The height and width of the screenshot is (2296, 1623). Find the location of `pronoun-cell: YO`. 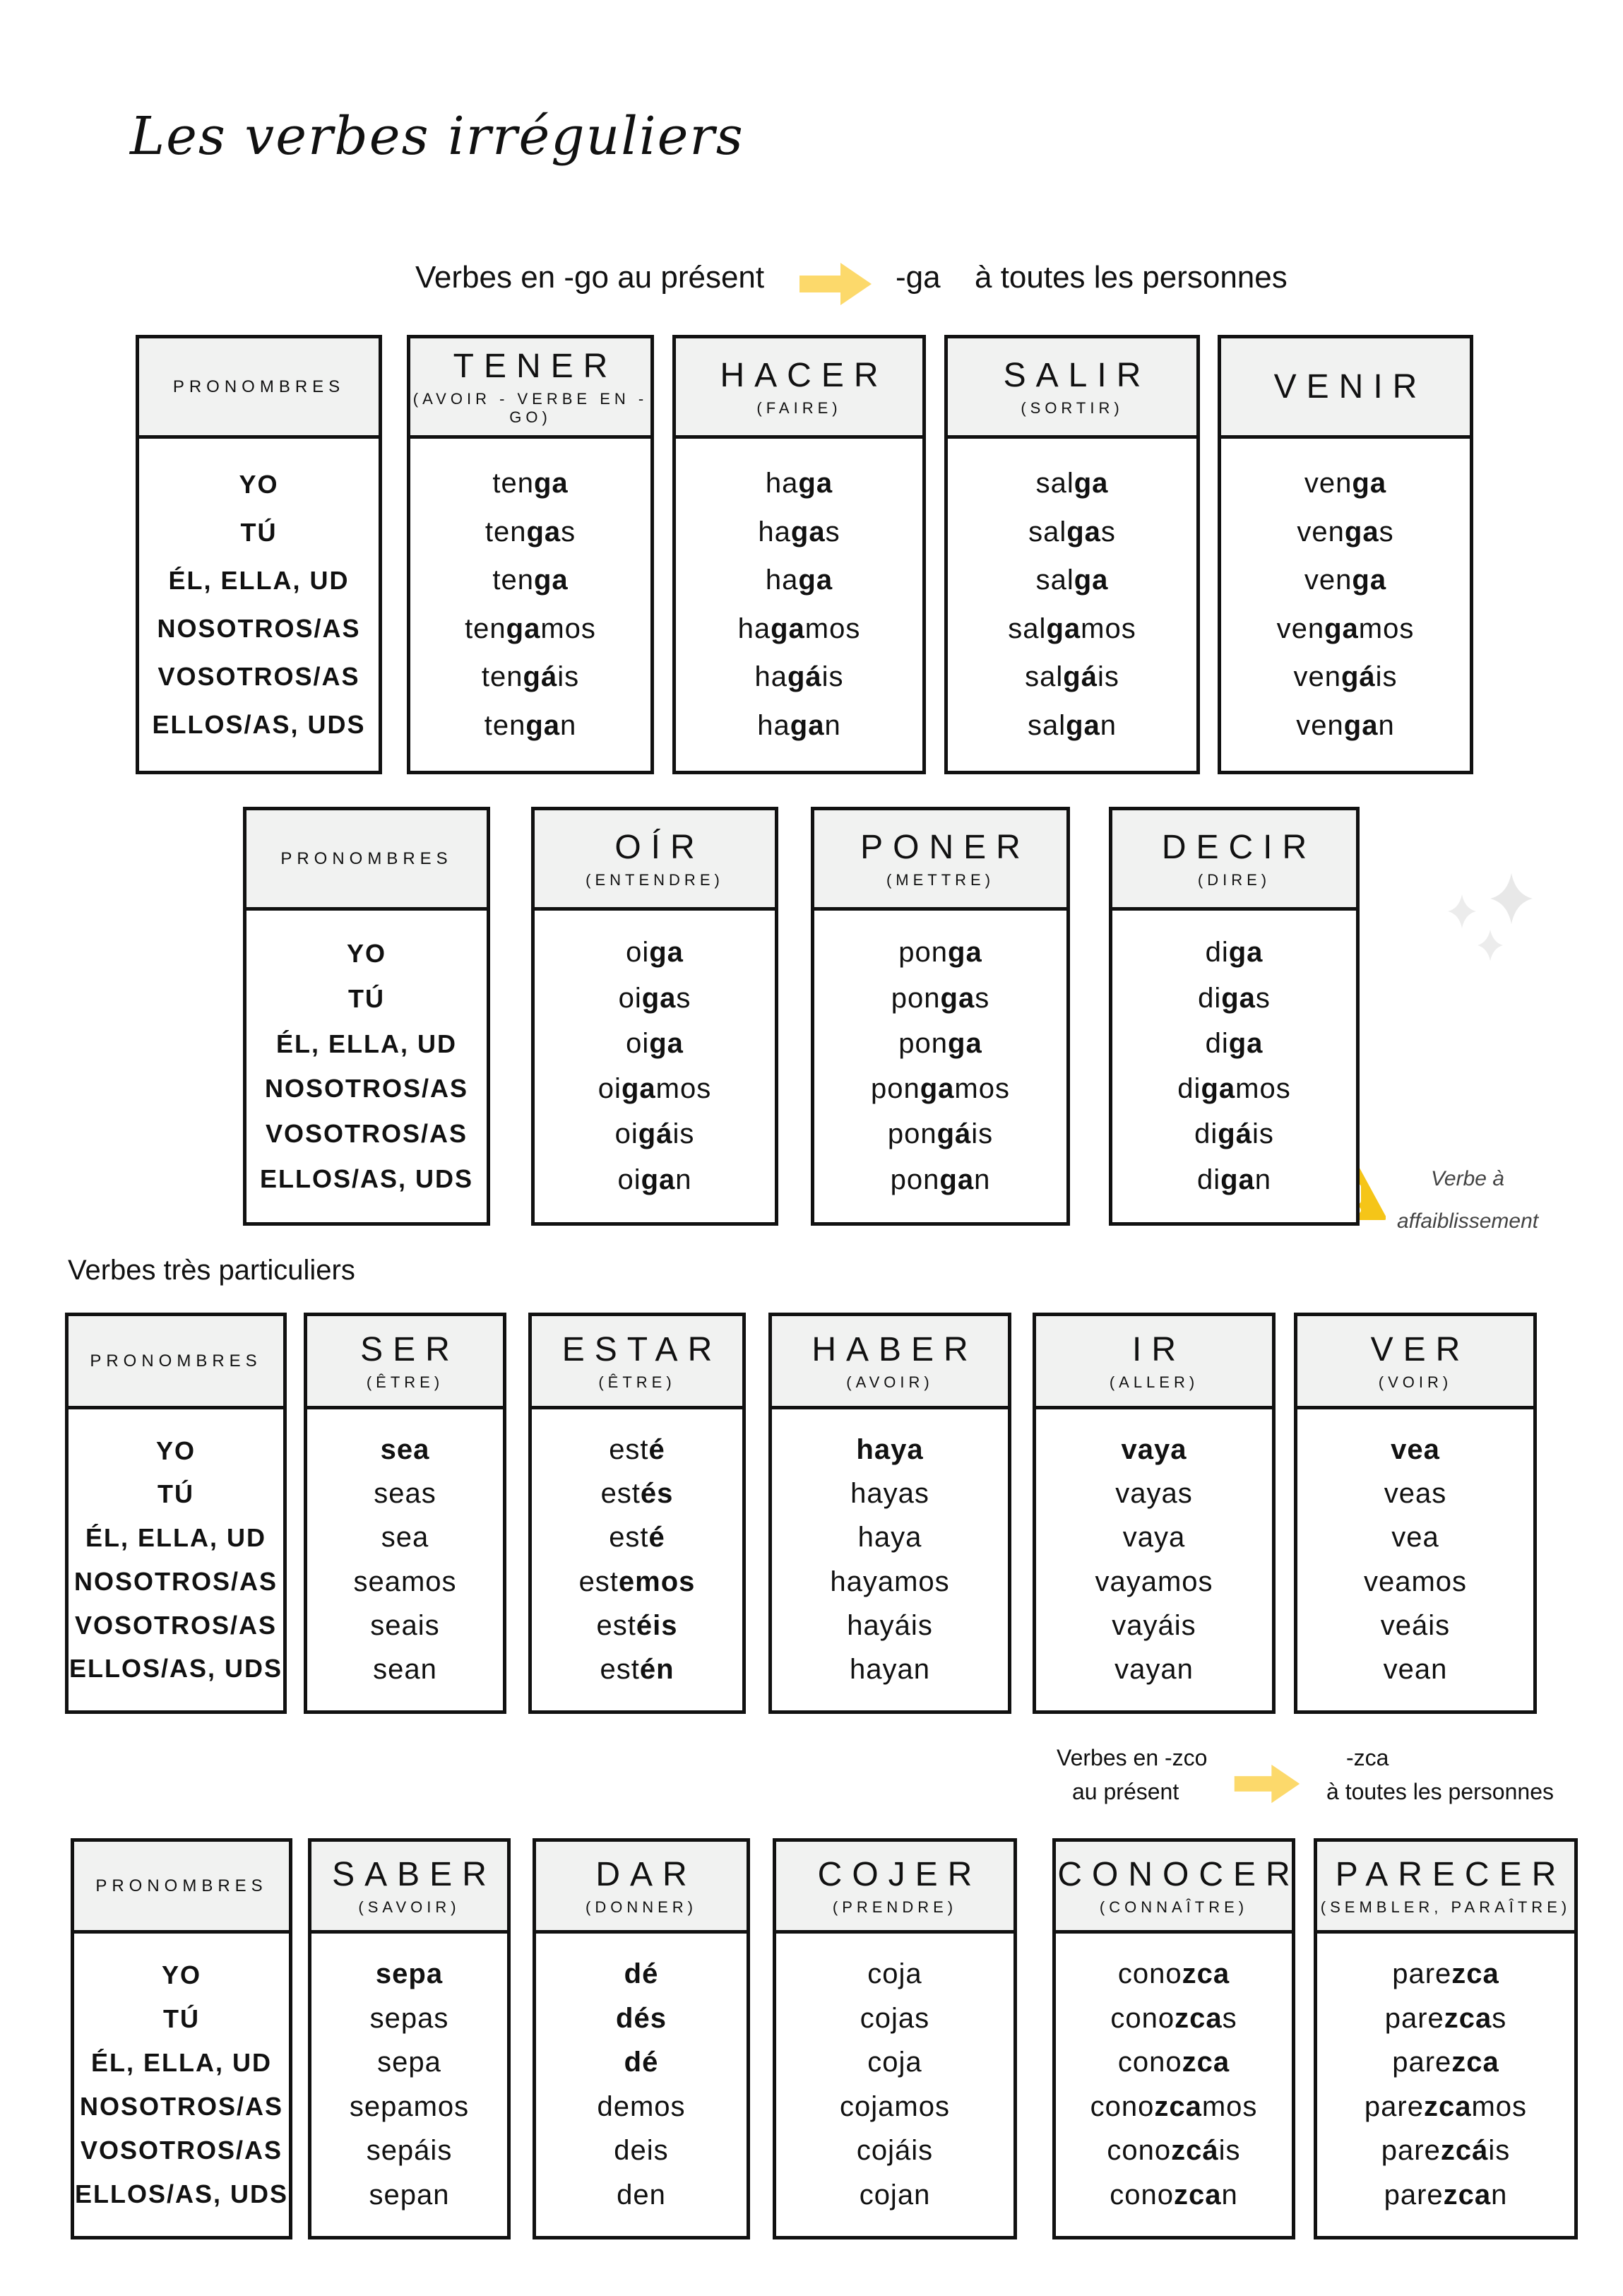

pronoun-cell: YO is located at coordinates (175, 1450).